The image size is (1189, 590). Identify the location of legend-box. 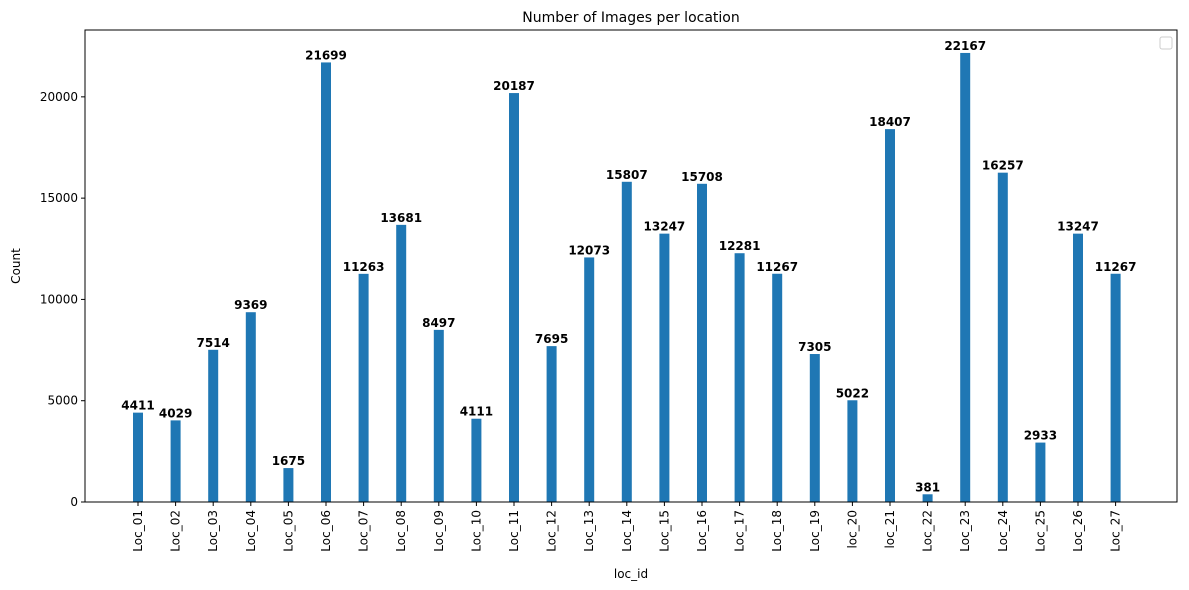
(1166, 43).